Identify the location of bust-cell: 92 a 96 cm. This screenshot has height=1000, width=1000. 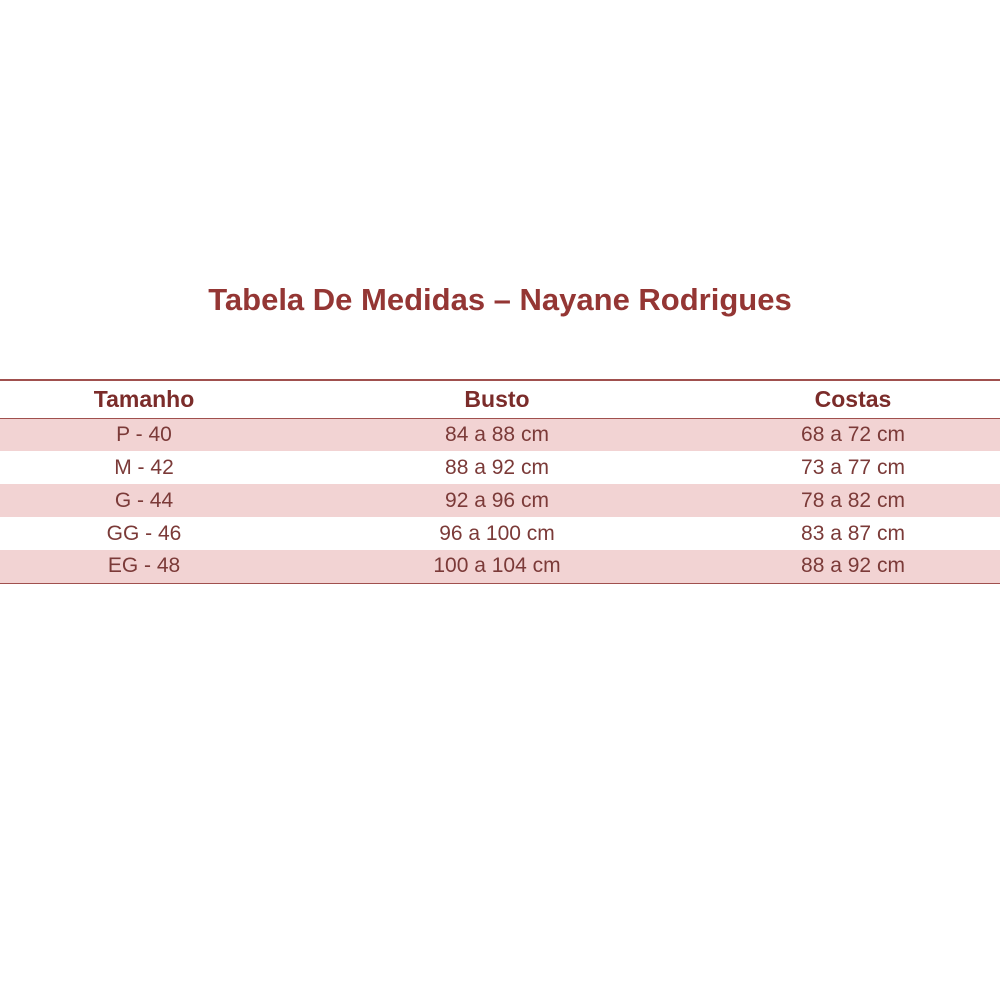
(497, 500).